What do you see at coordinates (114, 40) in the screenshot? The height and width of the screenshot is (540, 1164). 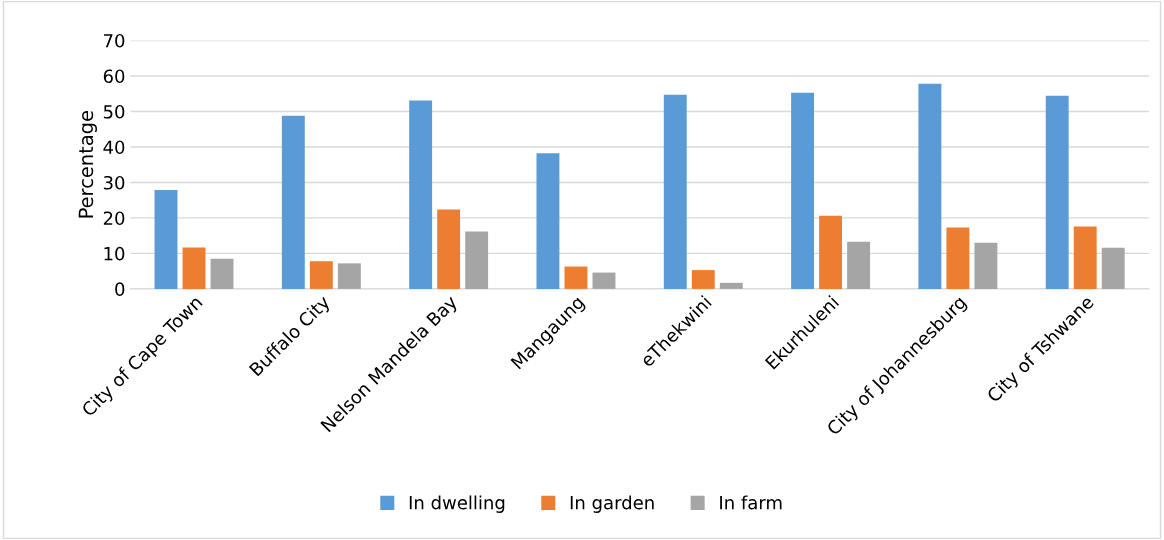 I see `y-tick-label: 70` at bounding box center [114, 40].